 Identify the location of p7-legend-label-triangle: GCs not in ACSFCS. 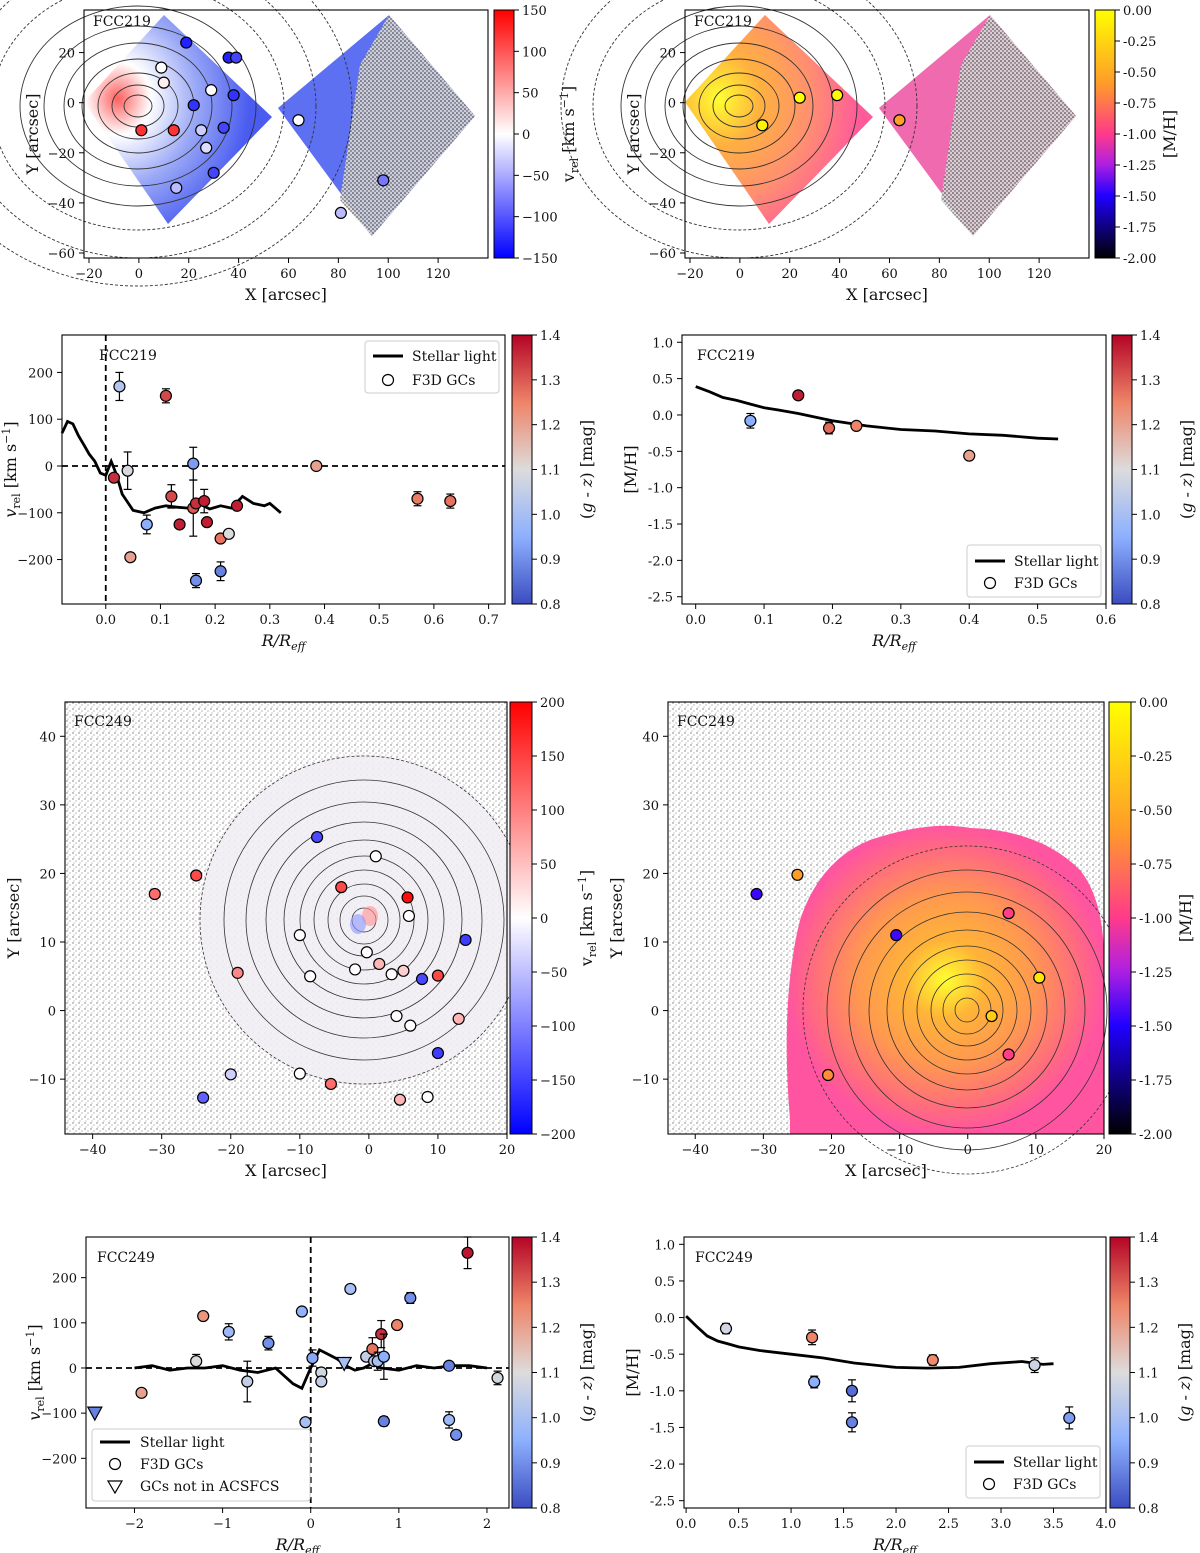
(209, 1487).